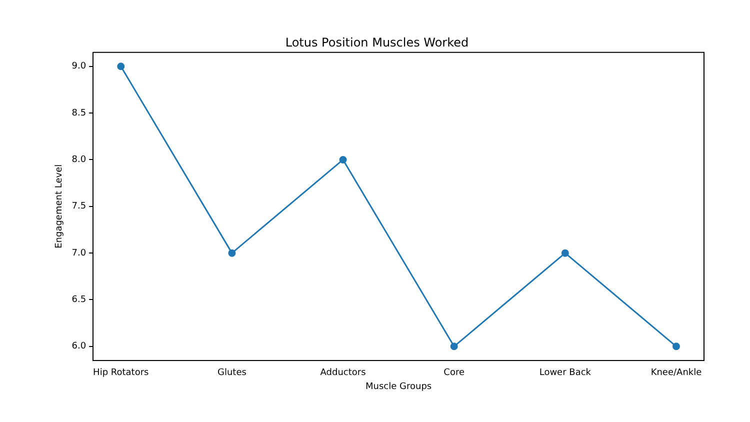  Describe the element at coordinates (454, 373) in the screenshot. I see `x-tick-label: Core` at that location.